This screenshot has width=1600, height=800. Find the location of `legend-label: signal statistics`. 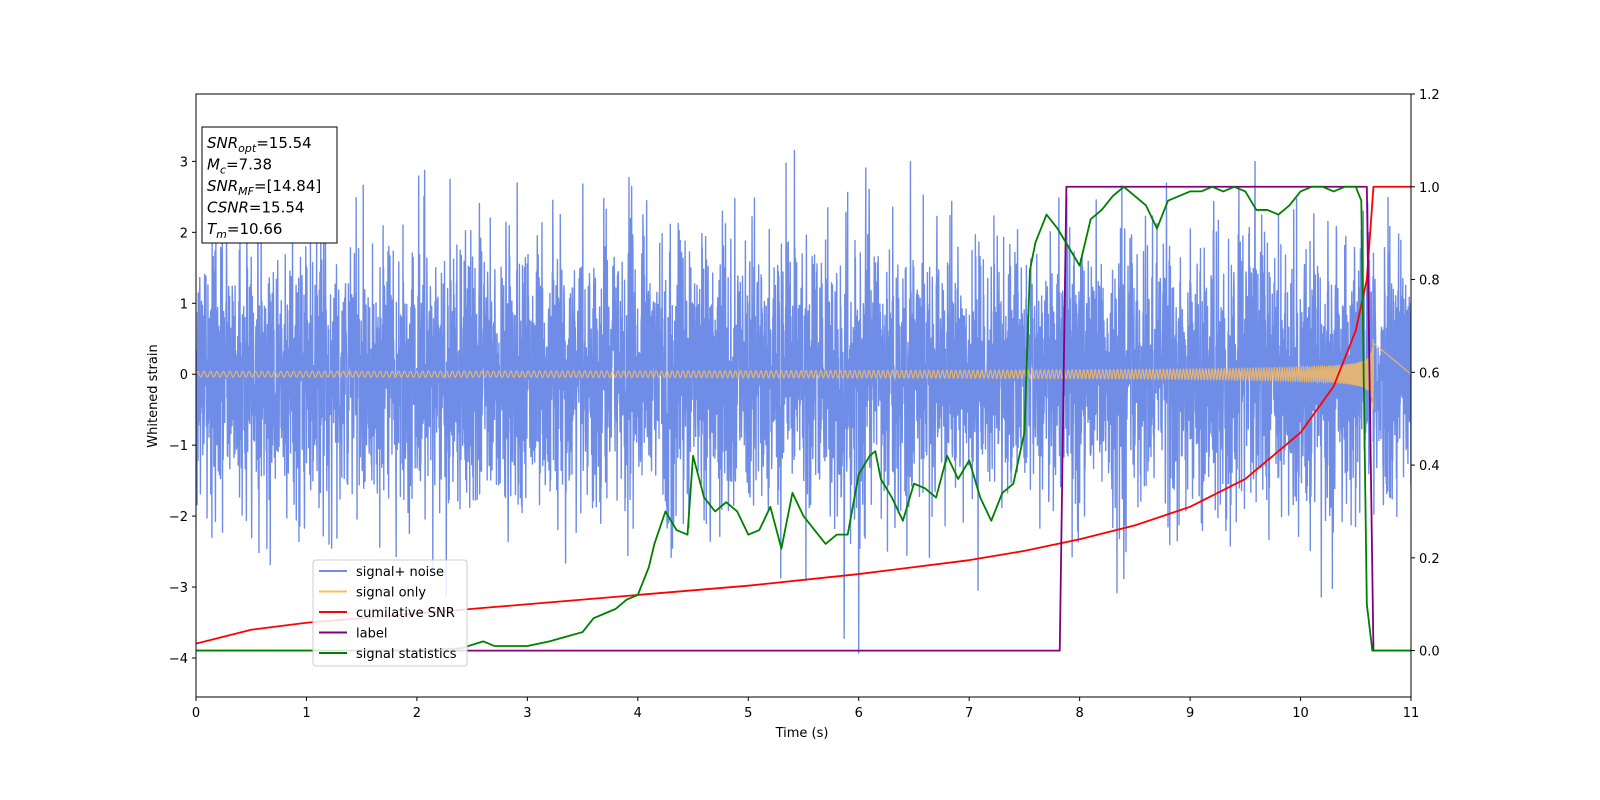

legend-label: signal statistics is located at coordinates (406, 654).